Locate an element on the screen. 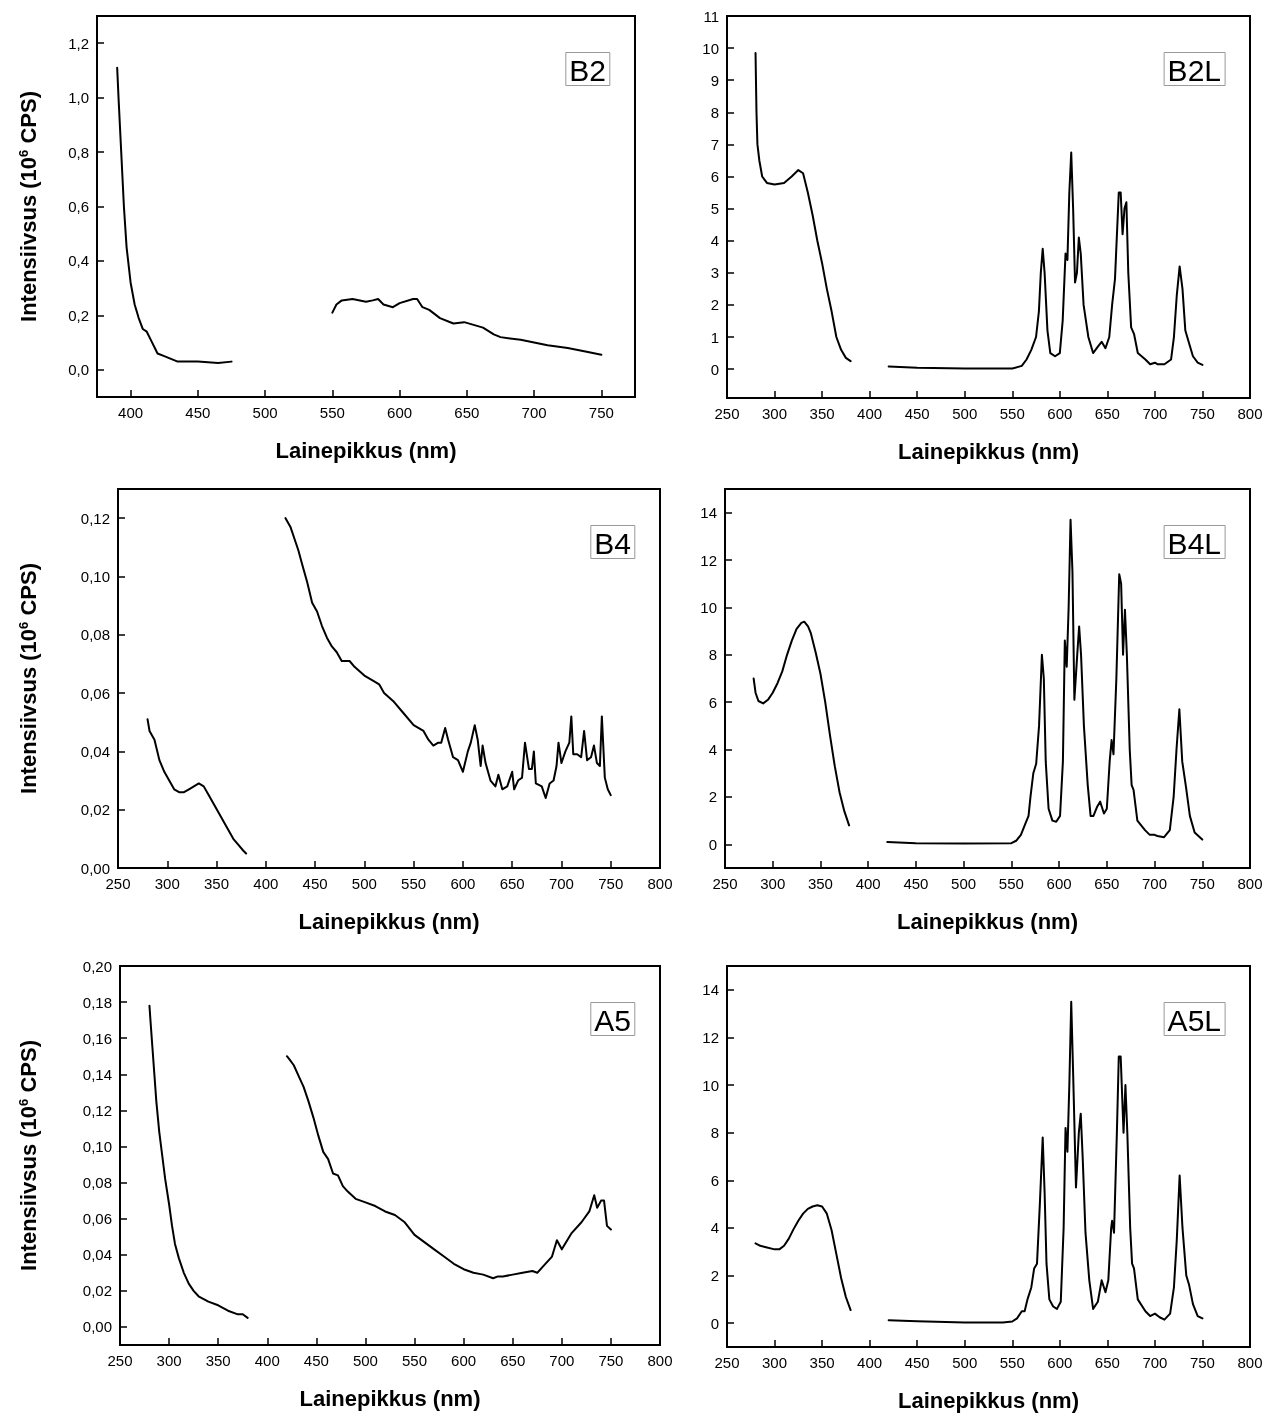 The width and height of the screenshot is (1270, 1416). text: B2L is located at coordinates (1194, 70).